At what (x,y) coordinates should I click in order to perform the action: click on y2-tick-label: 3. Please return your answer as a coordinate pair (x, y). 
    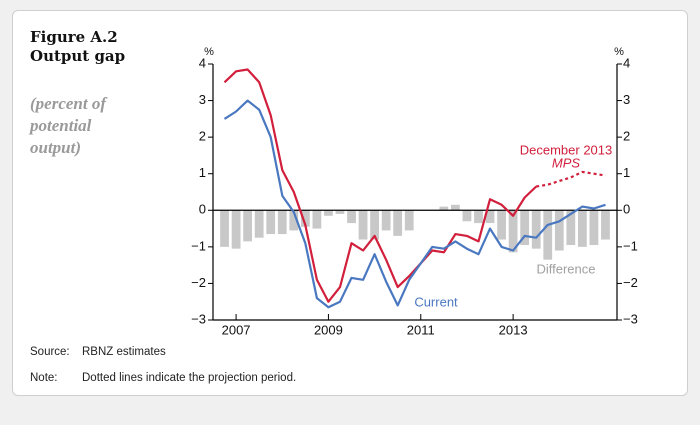
    Looking at the image, I should click on (626, 99).